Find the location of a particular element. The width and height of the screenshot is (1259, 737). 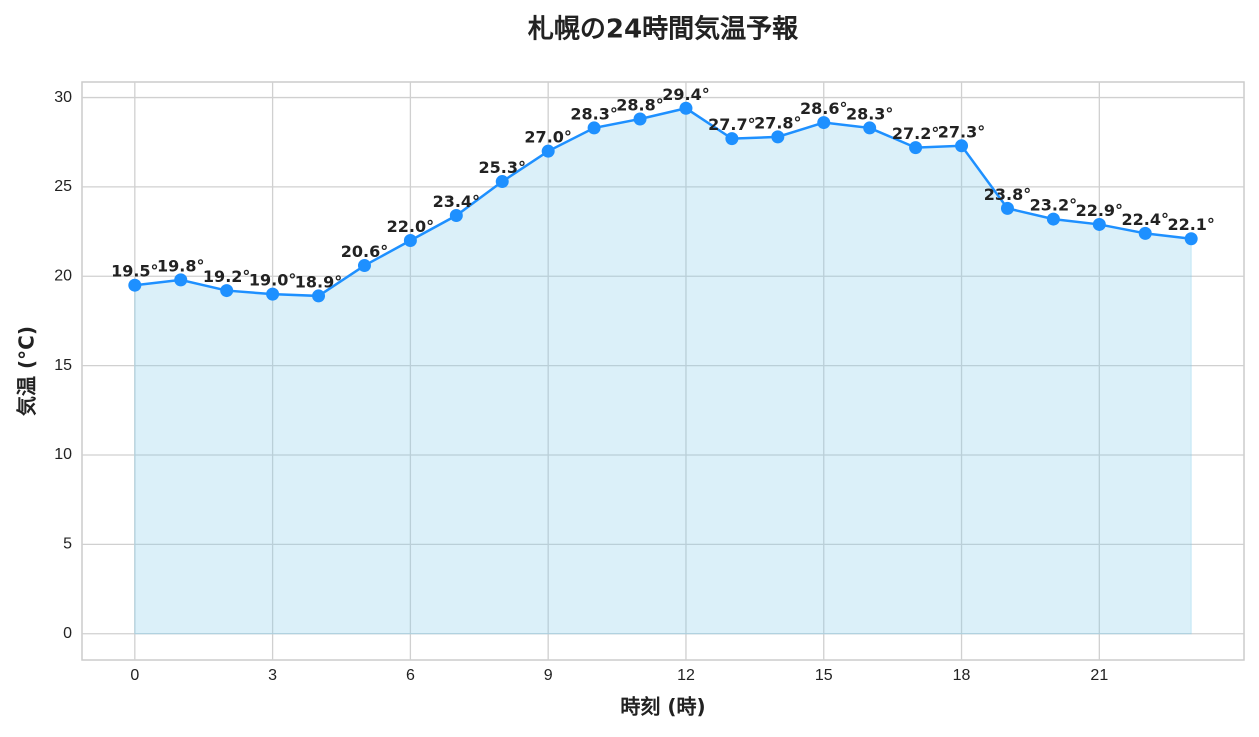

y-tick-label: 20 is located at coordinates (63, 275).